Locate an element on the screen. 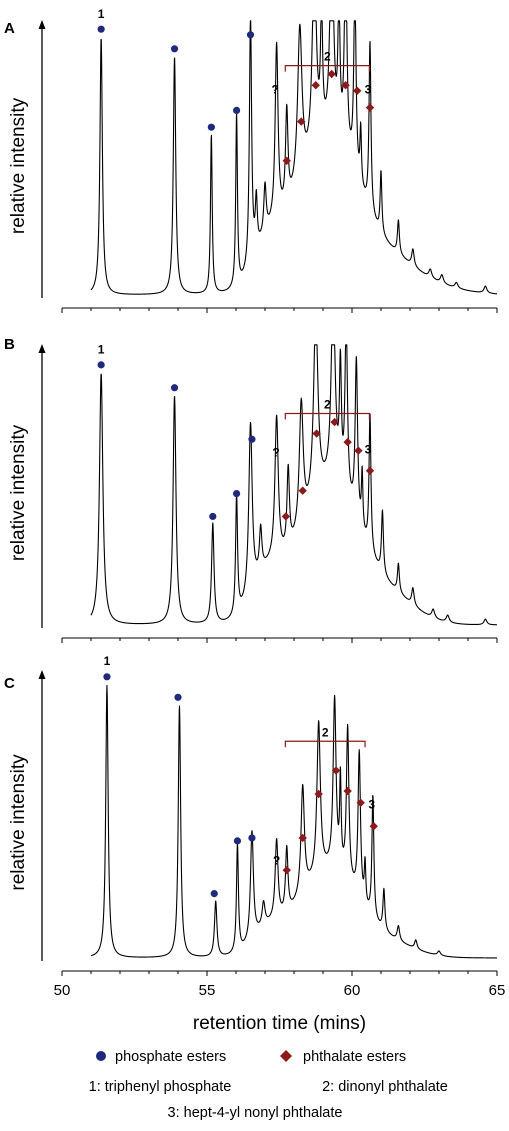 Image resolution: width=509 pixels, height=1131 pixels. y-axis-arrow-A is located at coordinates (42, 24).